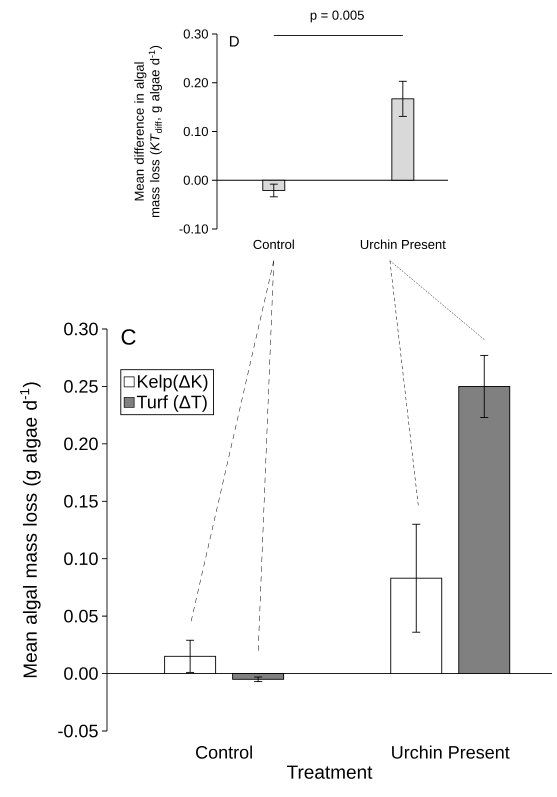 The width and height of the screenshot is (557, 797). Describe the element at coordinates (30, 530) in the screenshot. I see `y-axis-title: Mean algal mass loss (g algae d$^{-1}$)` at that location.